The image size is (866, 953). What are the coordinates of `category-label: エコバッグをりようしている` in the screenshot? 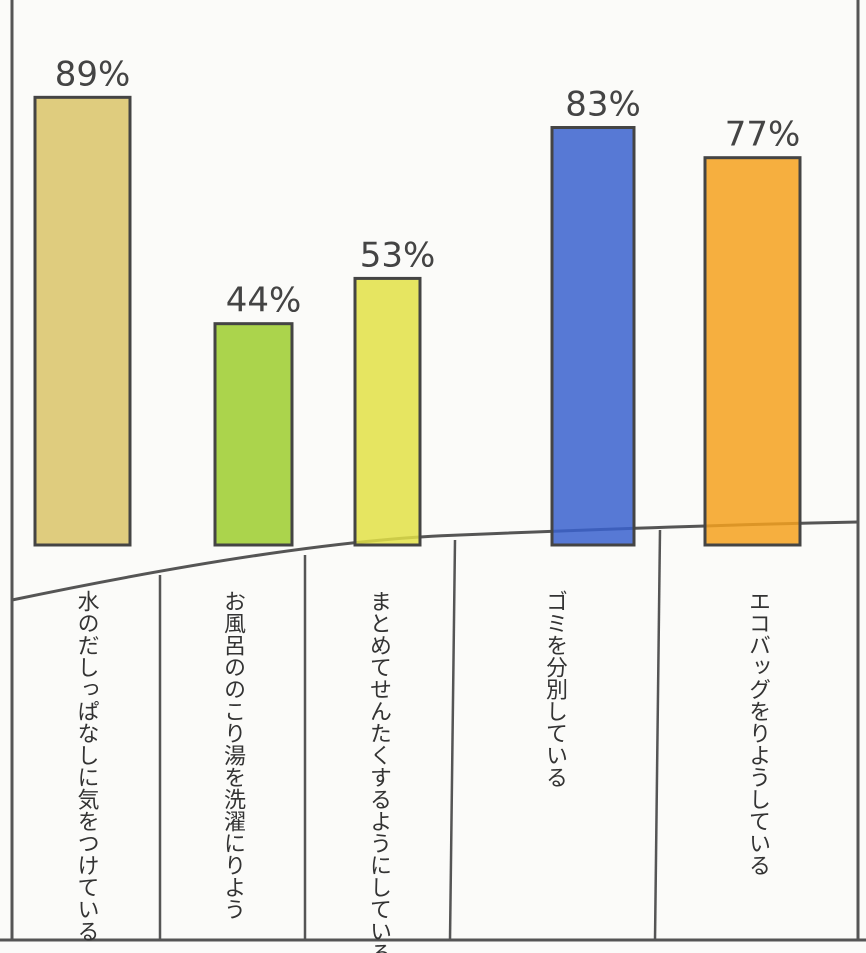 It's located at (757, 733).